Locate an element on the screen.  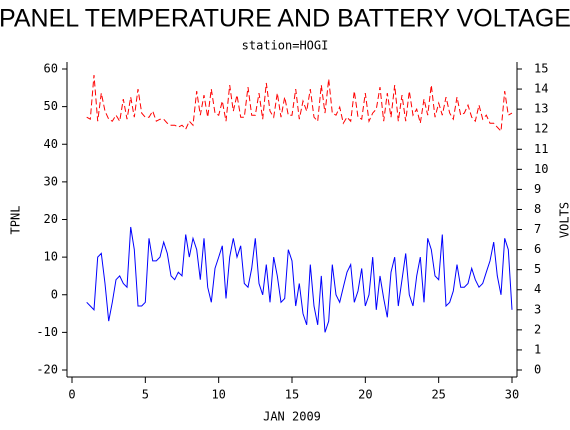
y-tick-label: 10 is located at coordinates (51, 257).